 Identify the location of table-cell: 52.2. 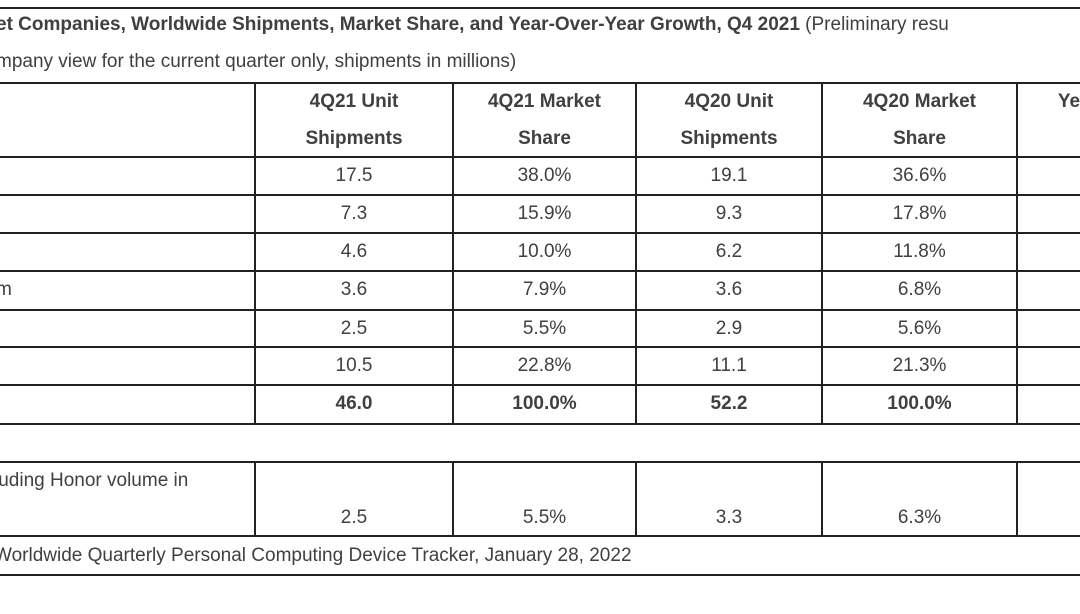
(729, 403).